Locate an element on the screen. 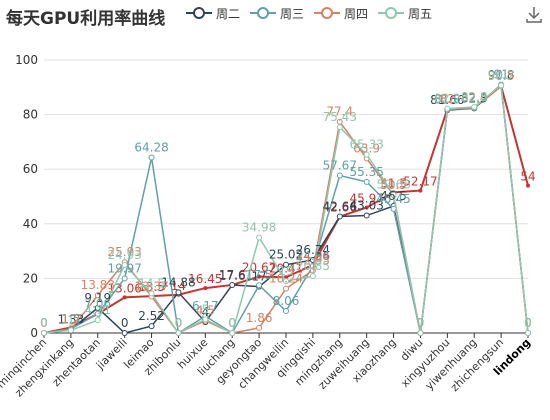  data-label-1: 17 is located at coordinates (258, 277).